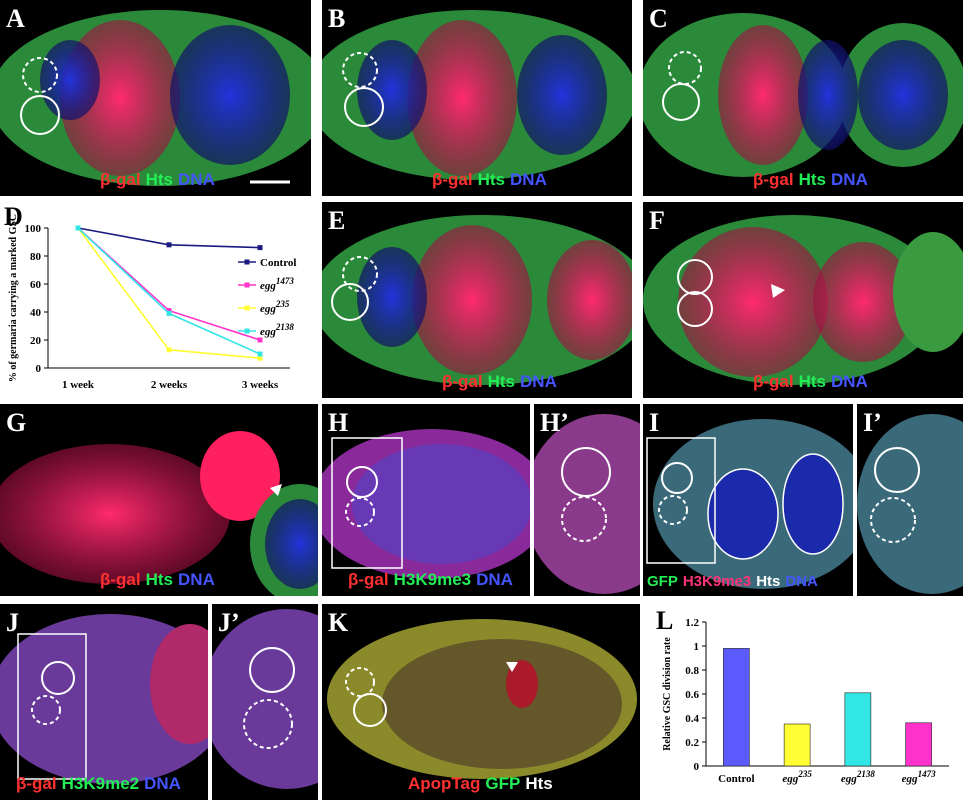 The height and width of the screenshot is (805, 963). I want to click on panel-J-prime: J’, so click(265, 702).